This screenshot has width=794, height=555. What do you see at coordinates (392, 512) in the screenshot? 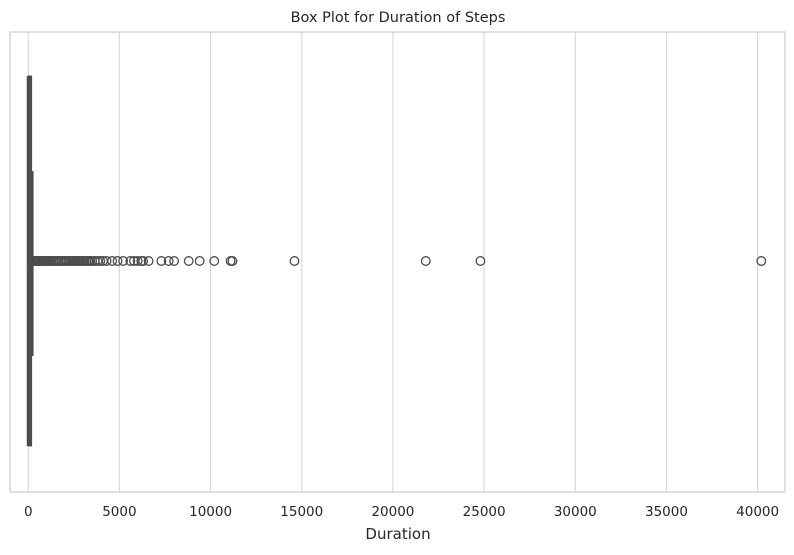
I see `x-tick-label: 20000` at bounding box center [392, 512].